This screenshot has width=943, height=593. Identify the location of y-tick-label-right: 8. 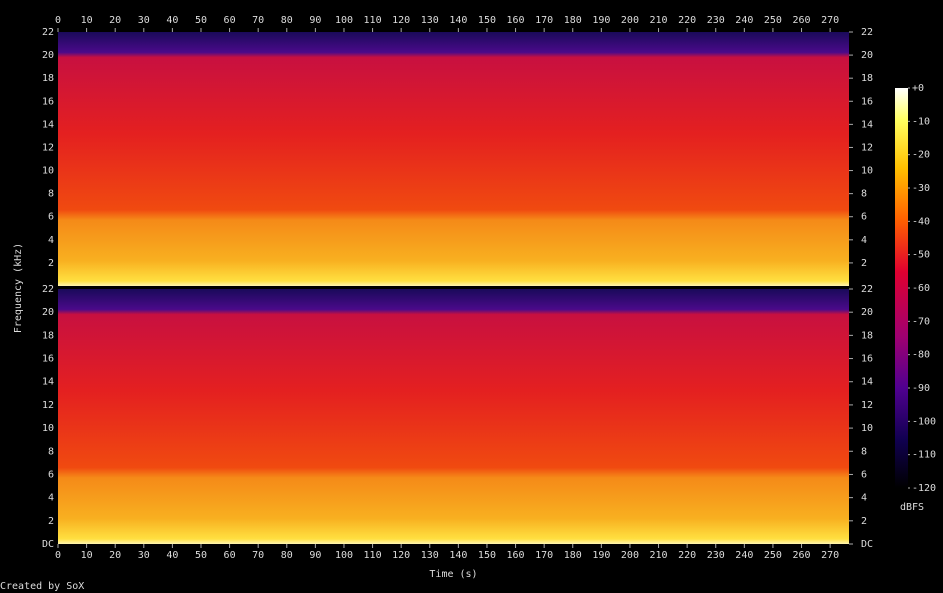
(864, 451).